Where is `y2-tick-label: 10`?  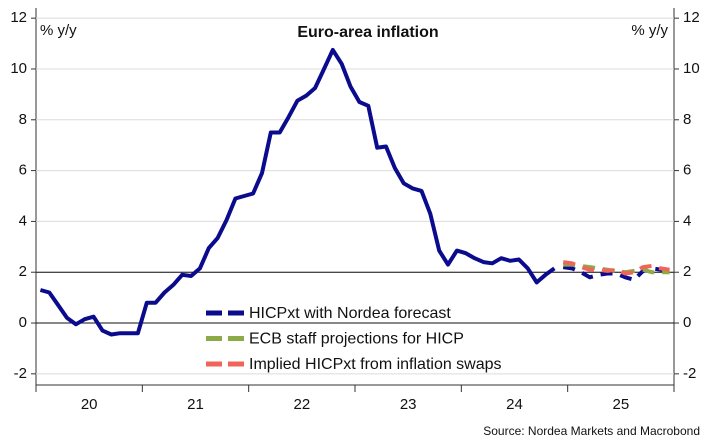 y2-tick-label: 10 is located at coordinates (691, 68).